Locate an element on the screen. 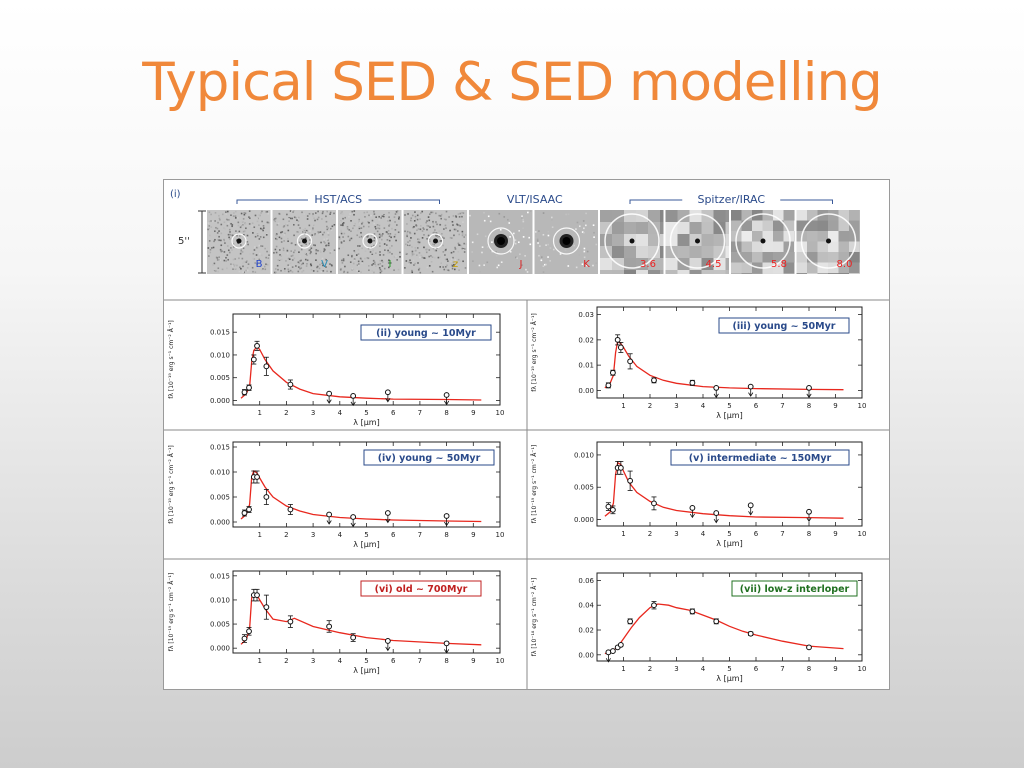 This screenshot has height=768, width=1024. x-tick-label: 6 is located at coordinates (393, 413).